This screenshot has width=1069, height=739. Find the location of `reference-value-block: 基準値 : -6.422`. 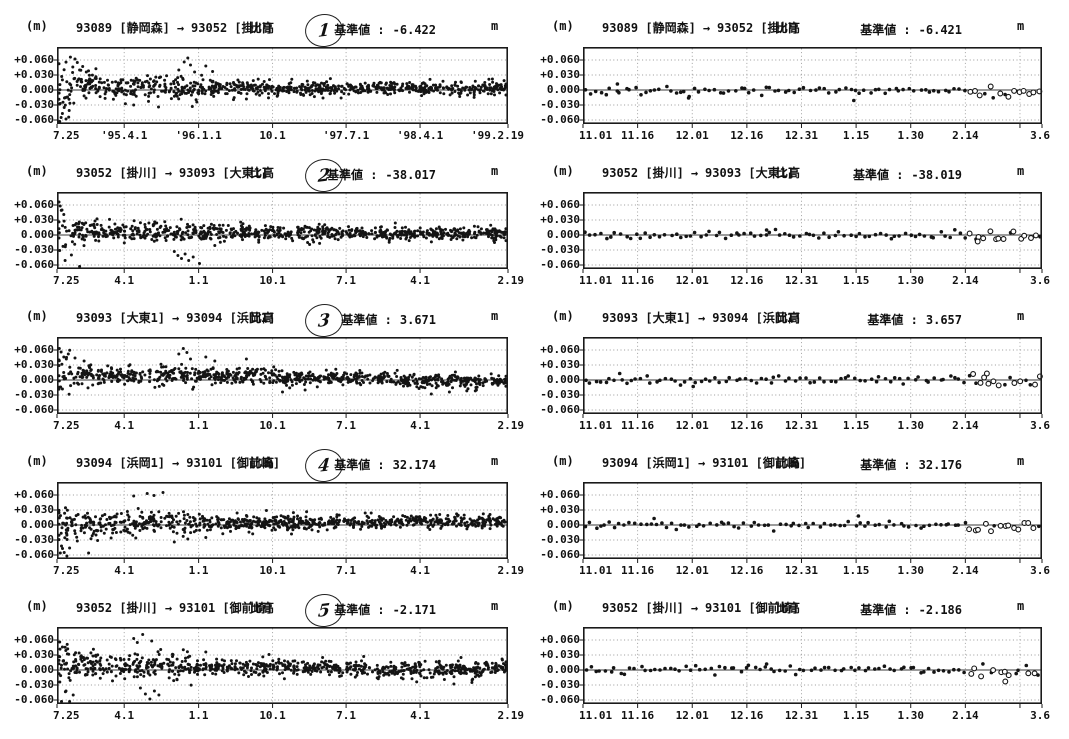

reference-value-block: 基準値 : -6.422 is located at coordinates (361, 28).